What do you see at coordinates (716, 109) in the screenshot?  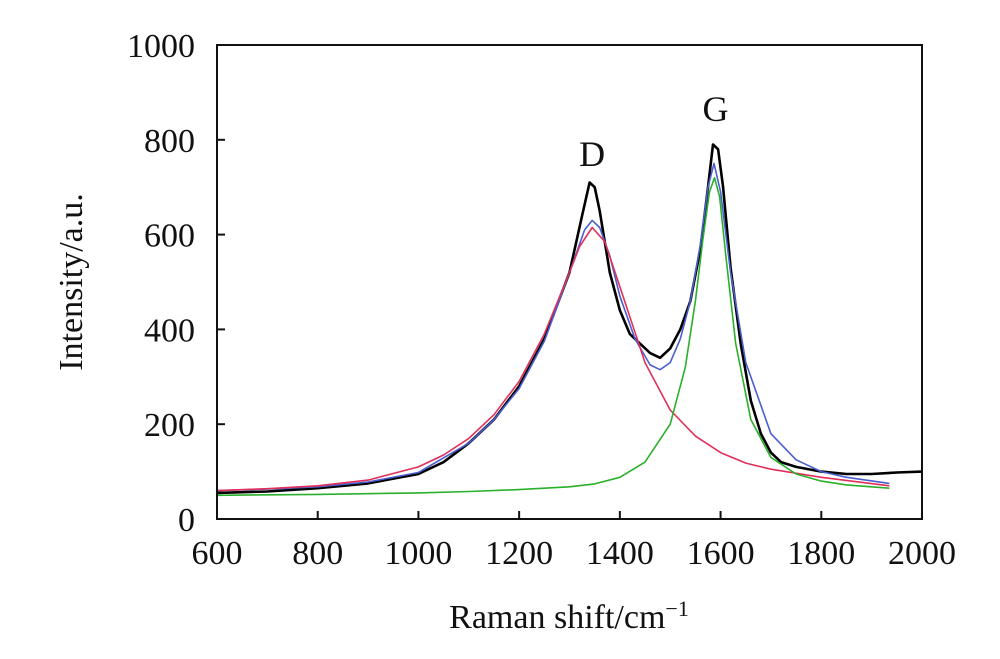 I see `peak-label-G: G` at bounding box center [716, 109].